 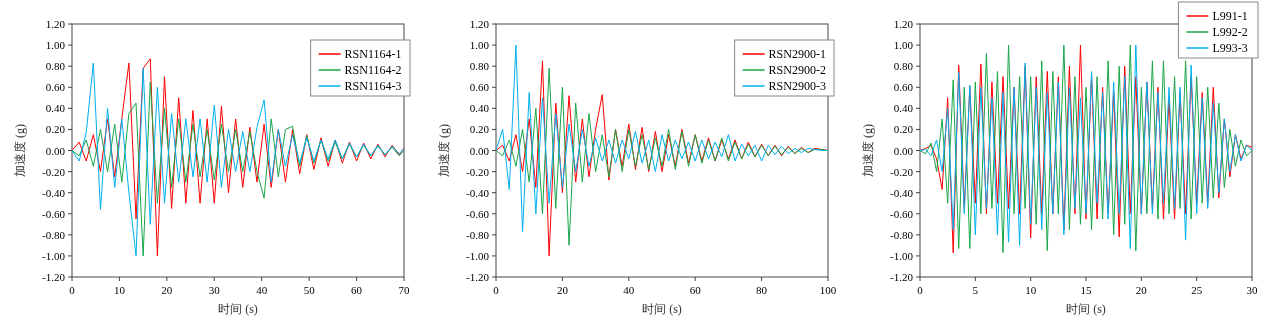 What do you see at coordinates (1230, 16) in the screenshot?
I see `legend-label: L991-1` at bounding box center [1230, 16].